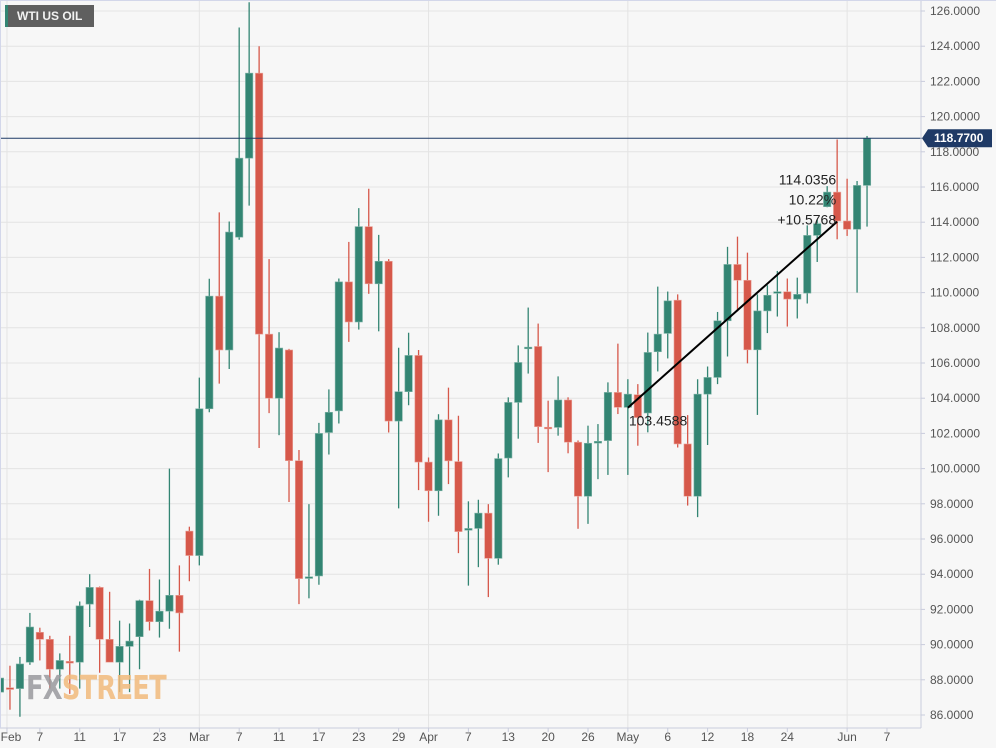 This screenshot has width=996, height=748. Describe the element at coordinates (44, 687) in the screenshot. I see `logo-fx: FX` at that location.